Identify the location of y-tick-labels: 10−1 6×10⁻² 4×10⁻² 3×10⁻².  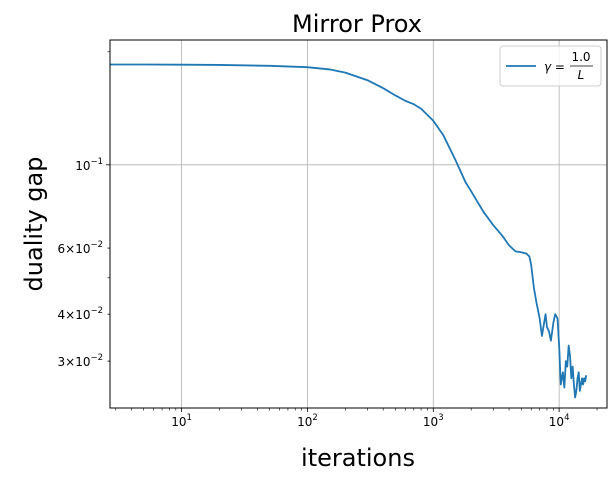
(80, 263).